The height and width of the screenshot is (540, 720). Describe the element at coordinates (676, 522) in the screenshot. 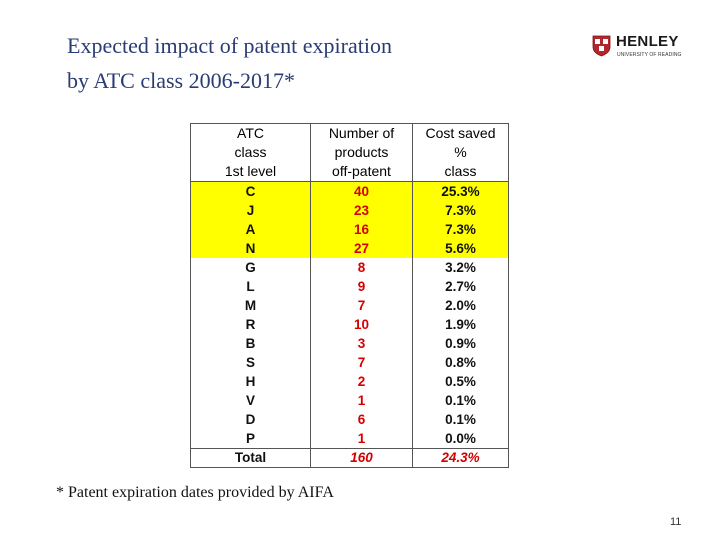

I see `page-number: 11` at that location.